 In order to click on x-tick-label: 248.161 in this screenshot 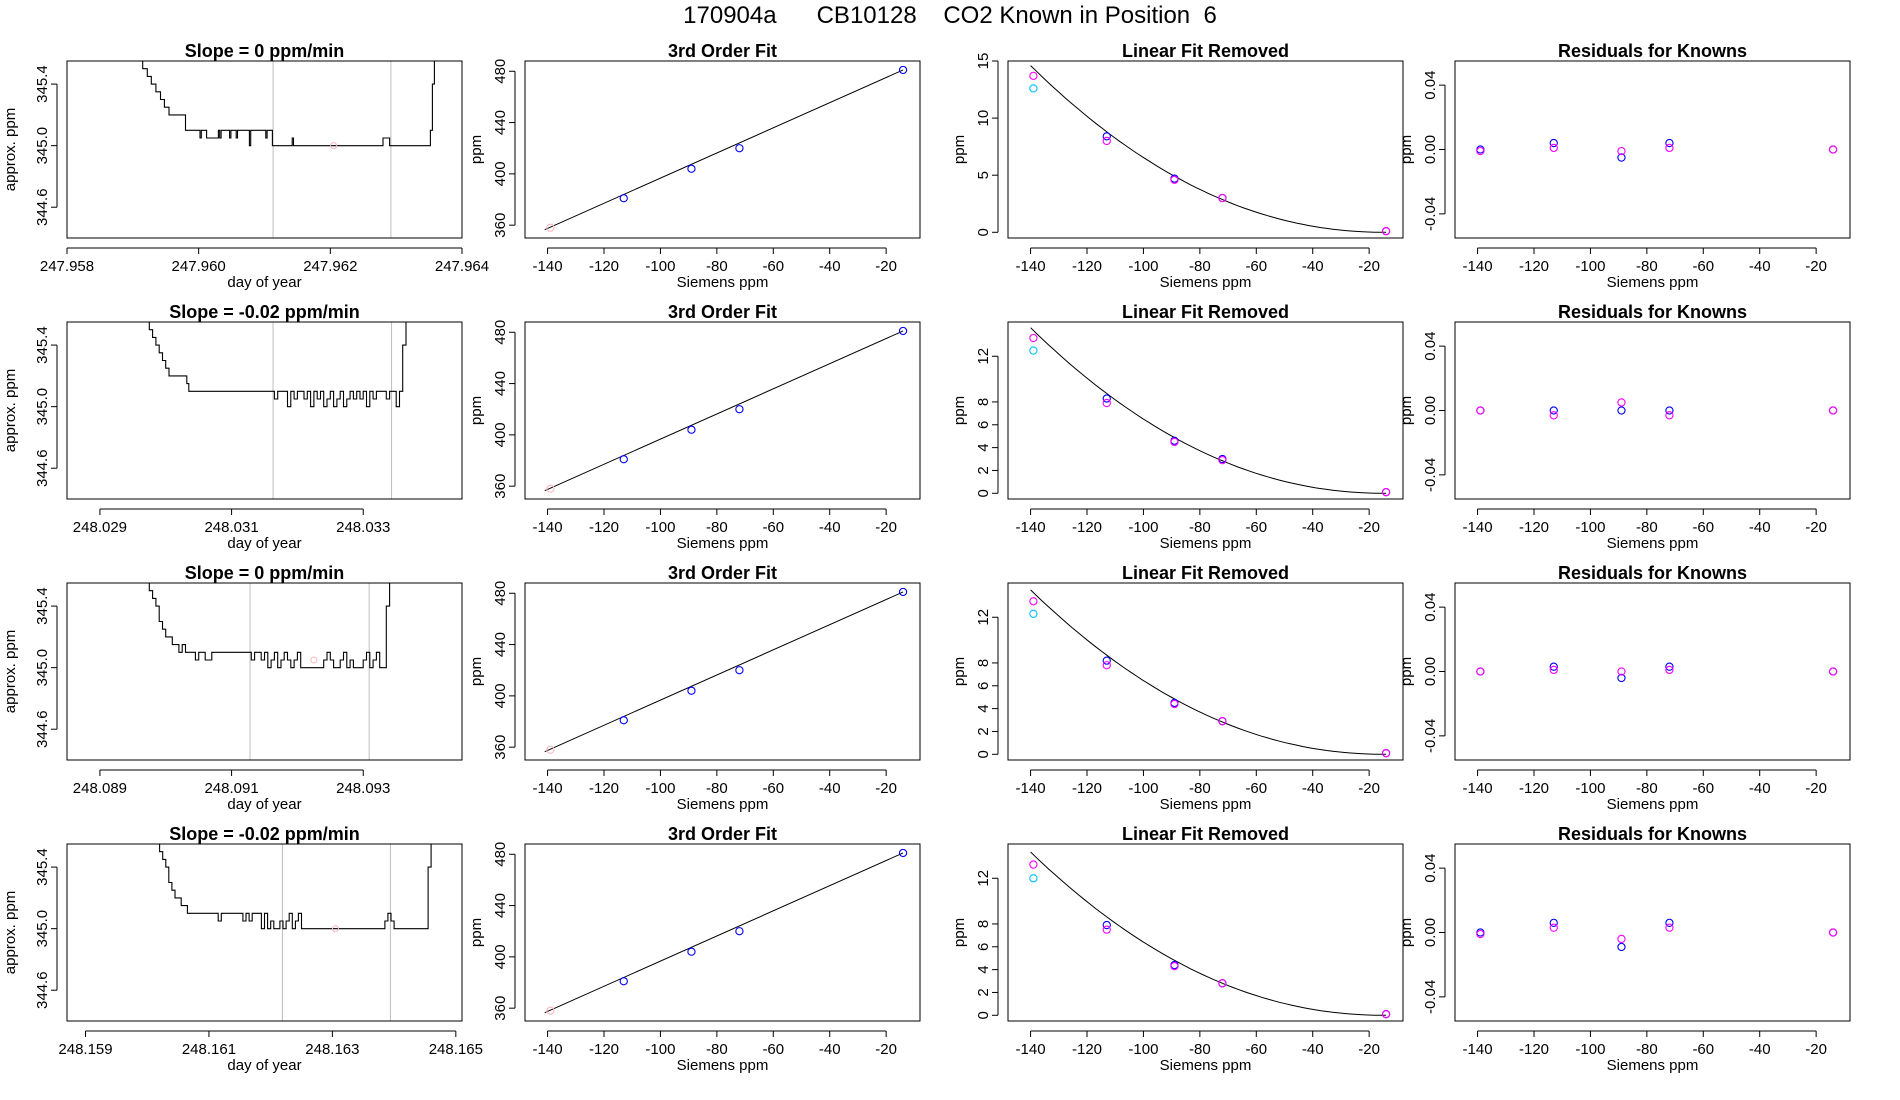, I will do `click(209, 1049)`.